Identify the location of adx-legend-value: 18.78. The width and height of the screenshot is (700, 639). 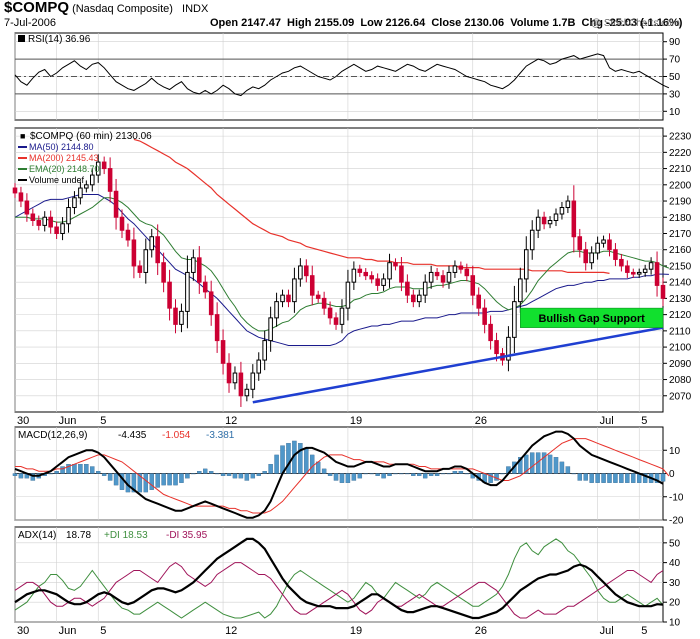
(78, 535).